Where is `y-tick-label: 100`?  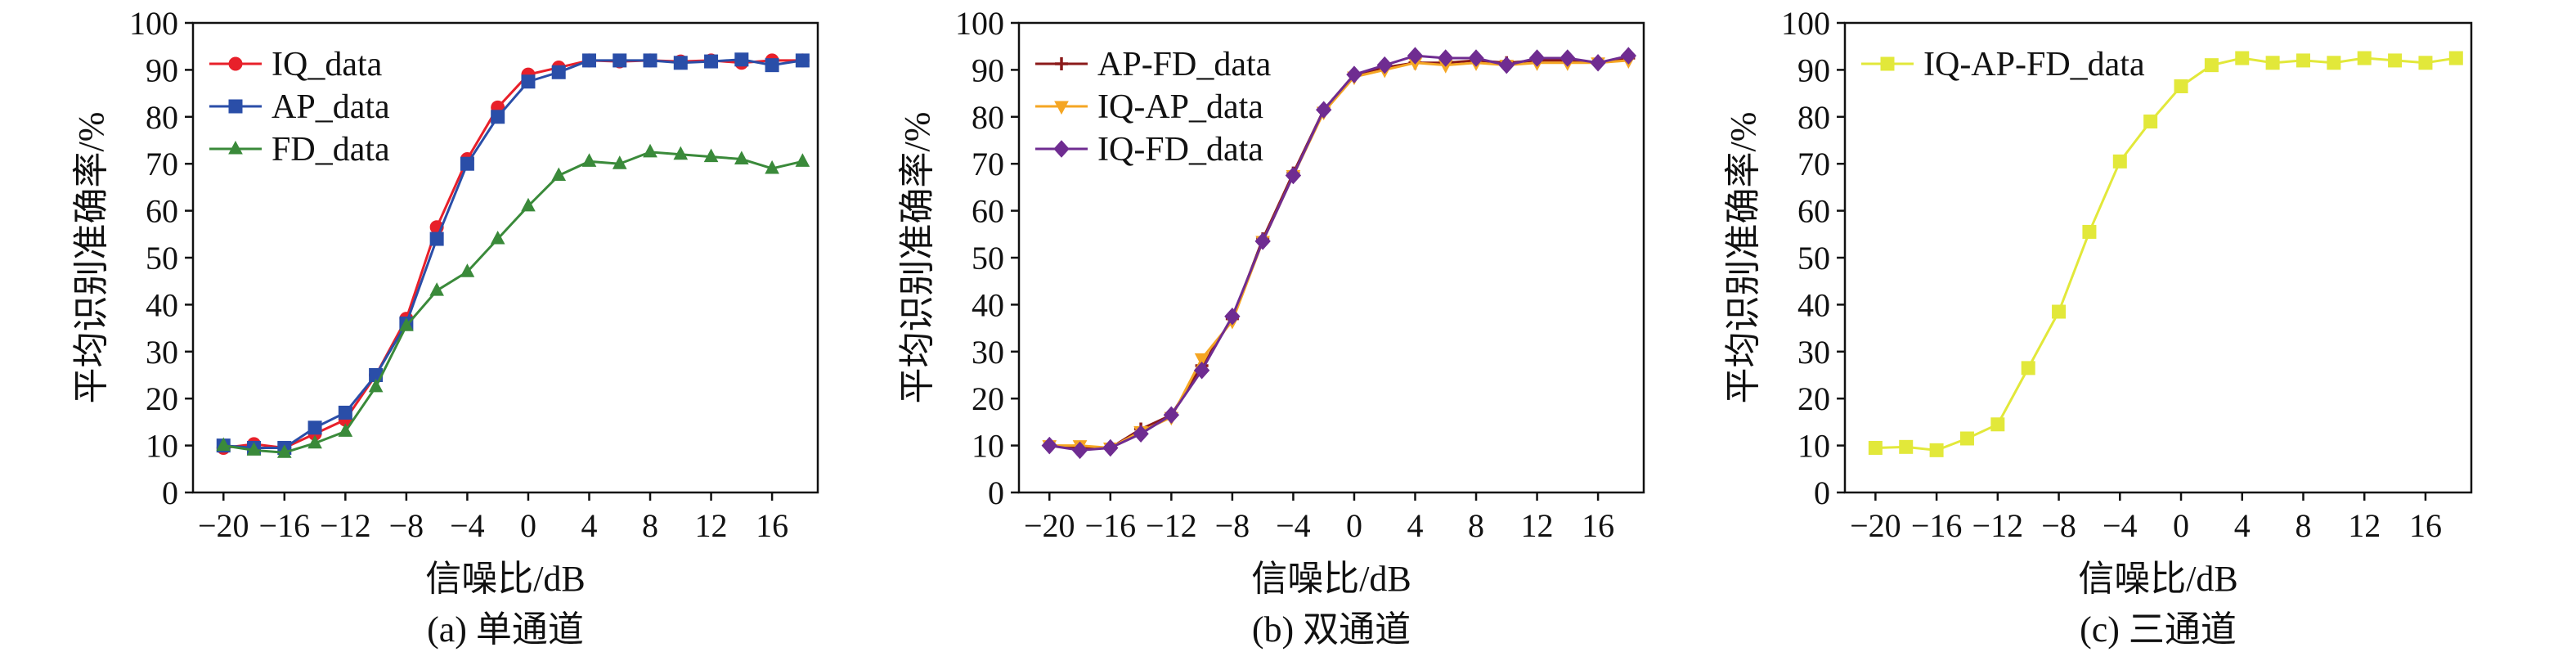
y-tick-label: 100 is located at coordinates (1805, 23).